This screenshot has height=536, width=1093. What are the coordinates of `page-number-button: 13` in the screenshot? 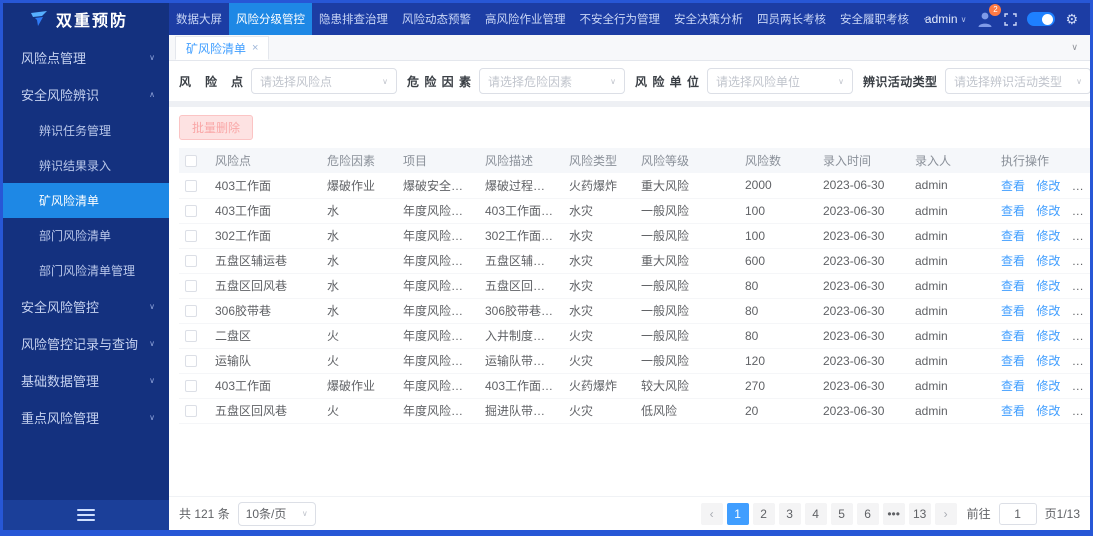 It's located at (919, 513).